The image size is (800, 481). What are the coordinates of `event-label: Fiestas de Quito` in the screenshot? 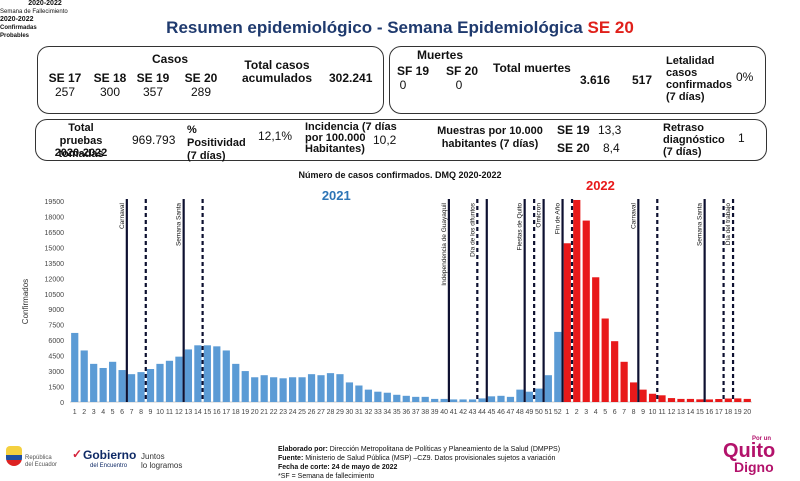 It's located at (520, 227).